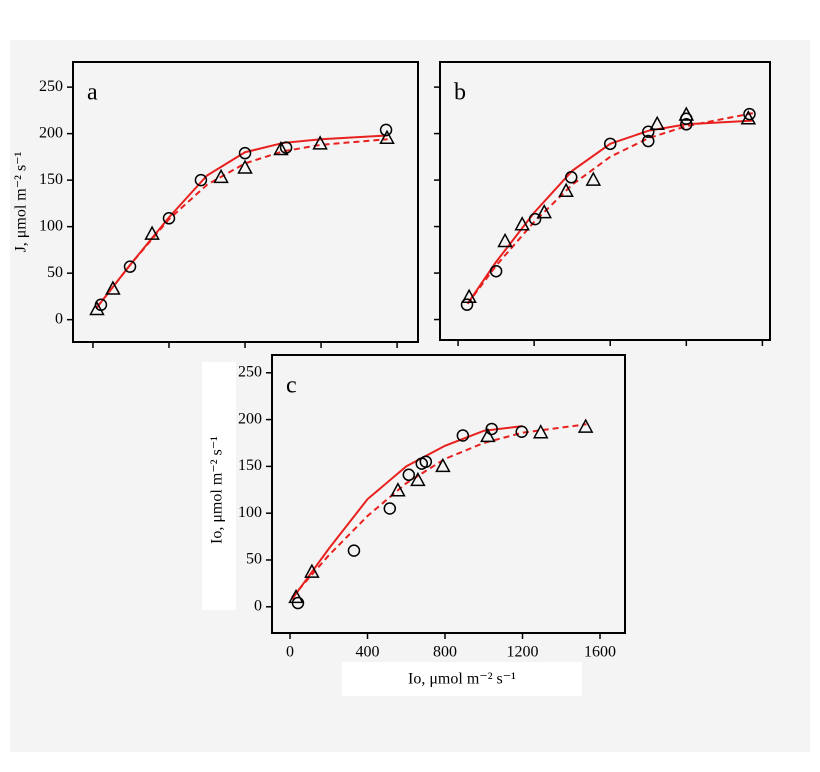 The image size is (820, 772). Describe the element at coordinates (523, 652) in the screenshot. I see `x-tick-label: 1200` at that location.